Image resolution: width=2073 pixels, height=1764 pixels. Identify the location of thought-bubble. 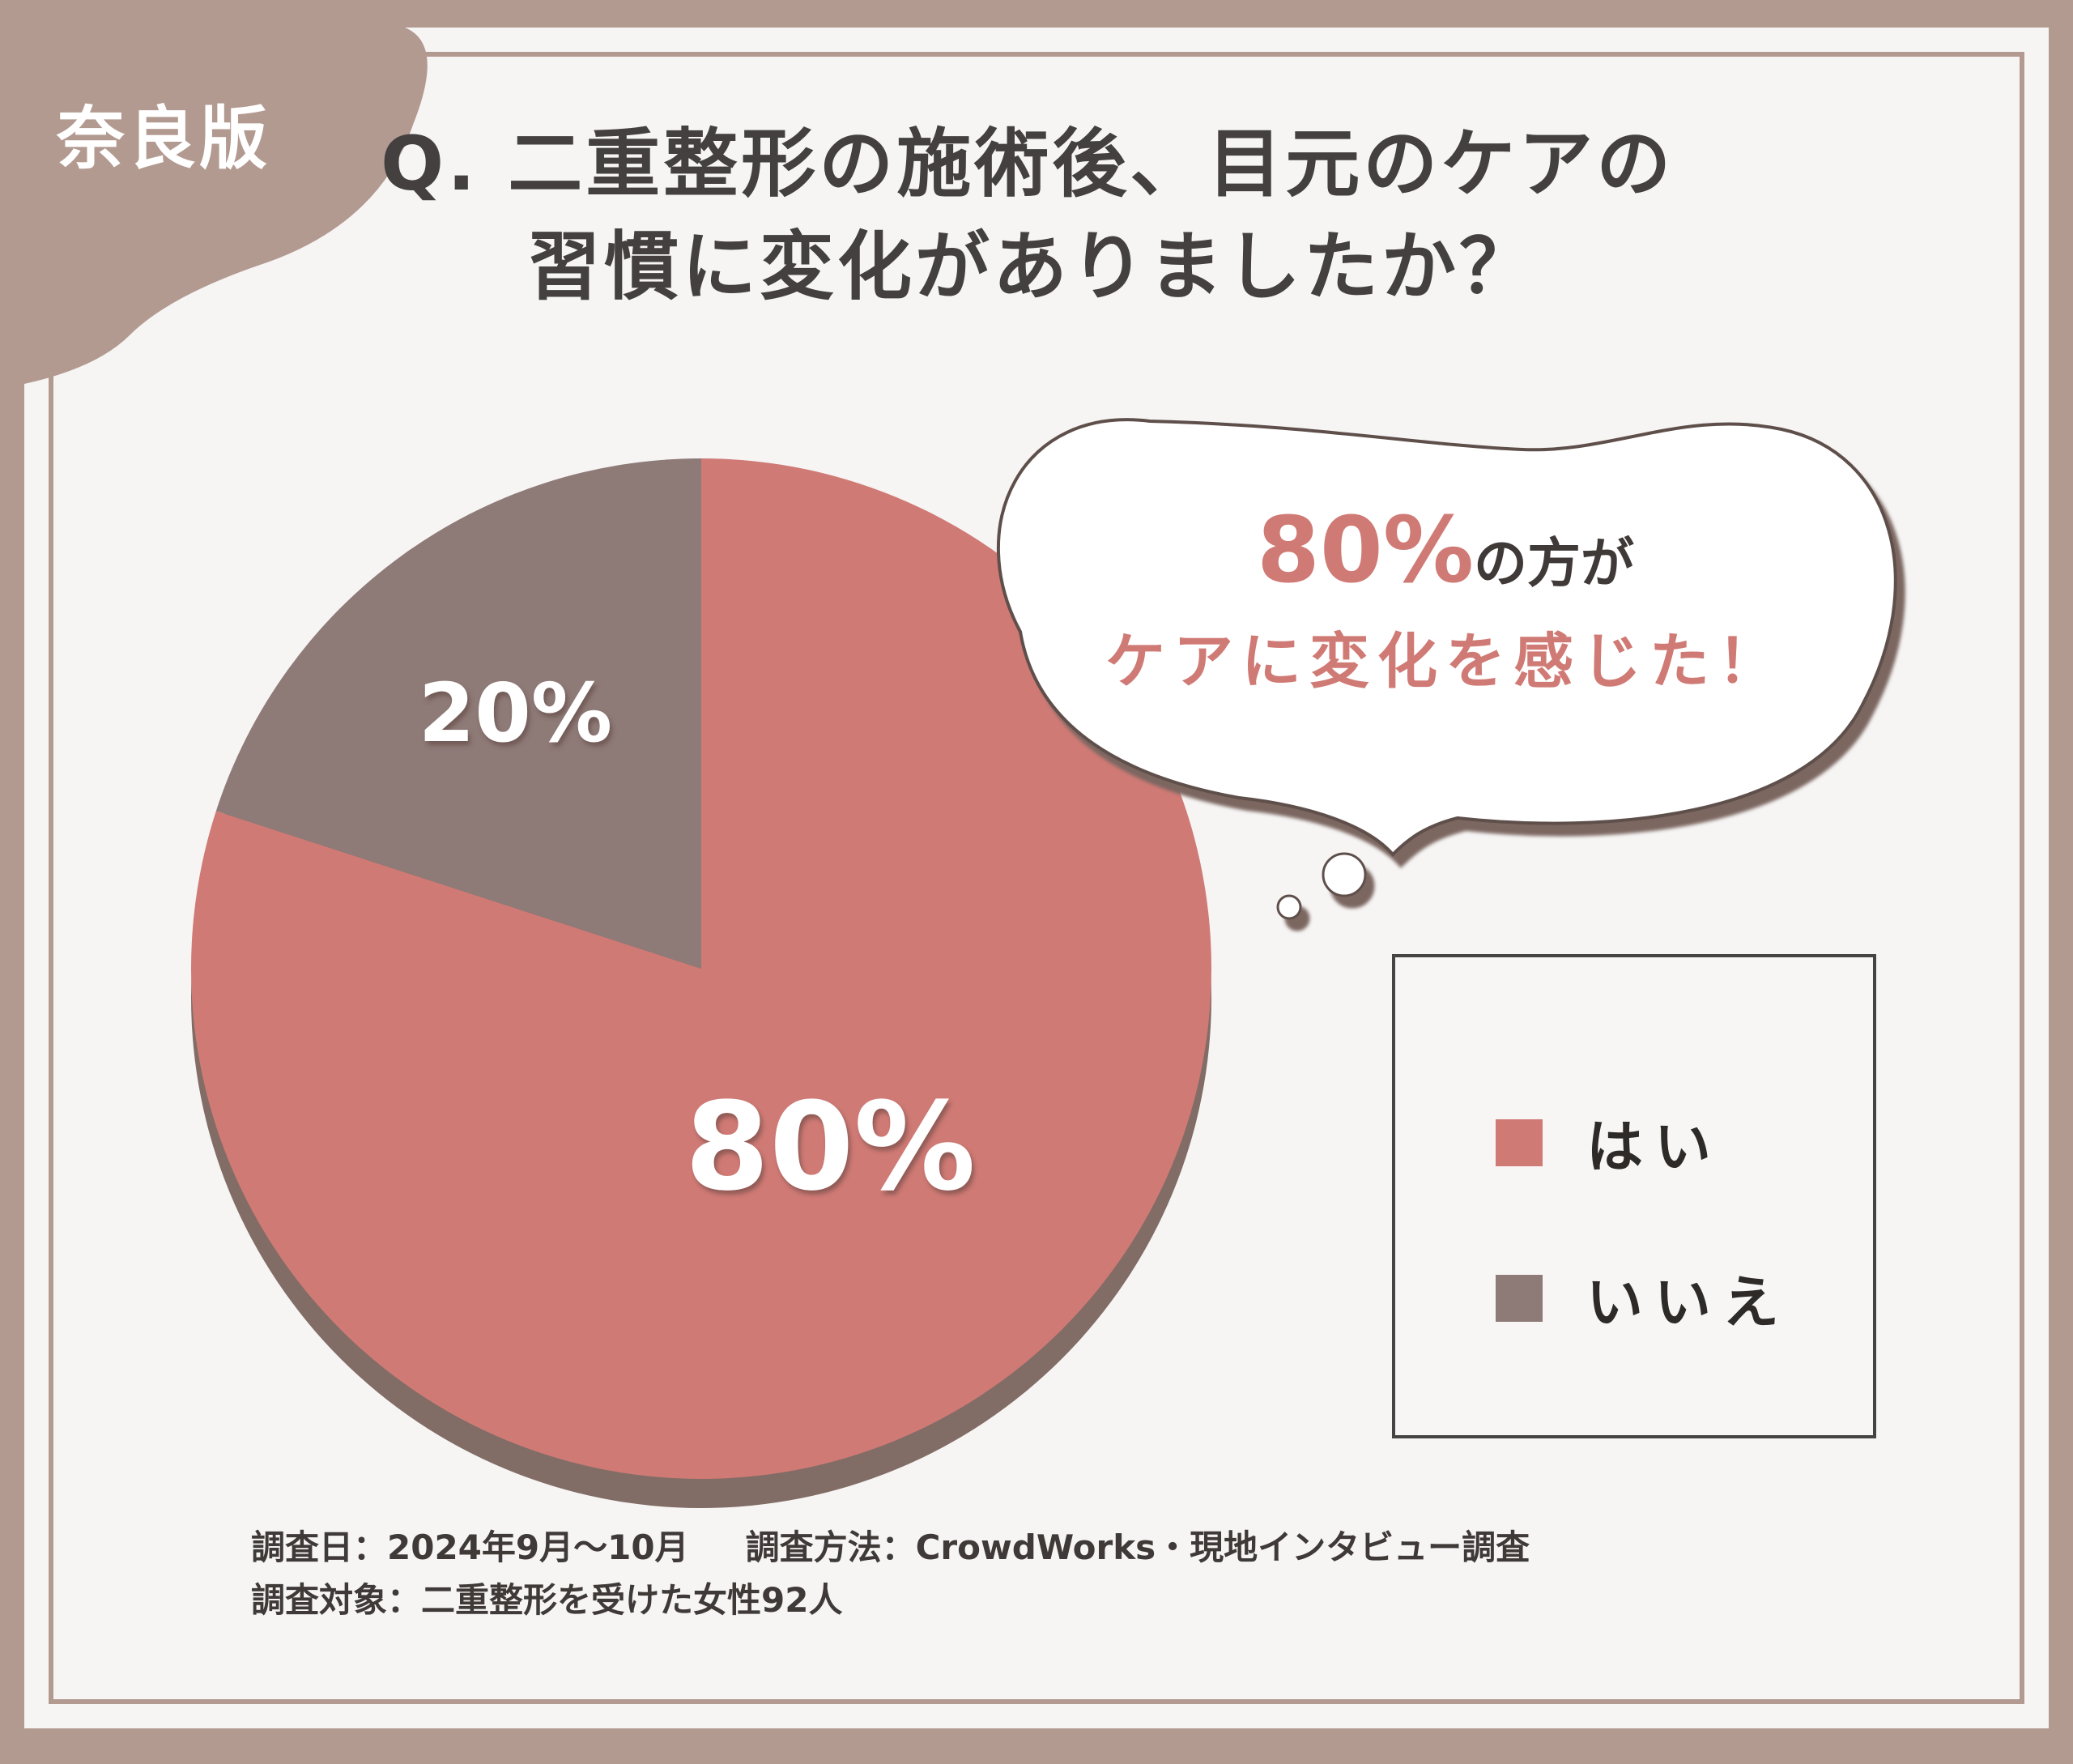
(1447, 669).